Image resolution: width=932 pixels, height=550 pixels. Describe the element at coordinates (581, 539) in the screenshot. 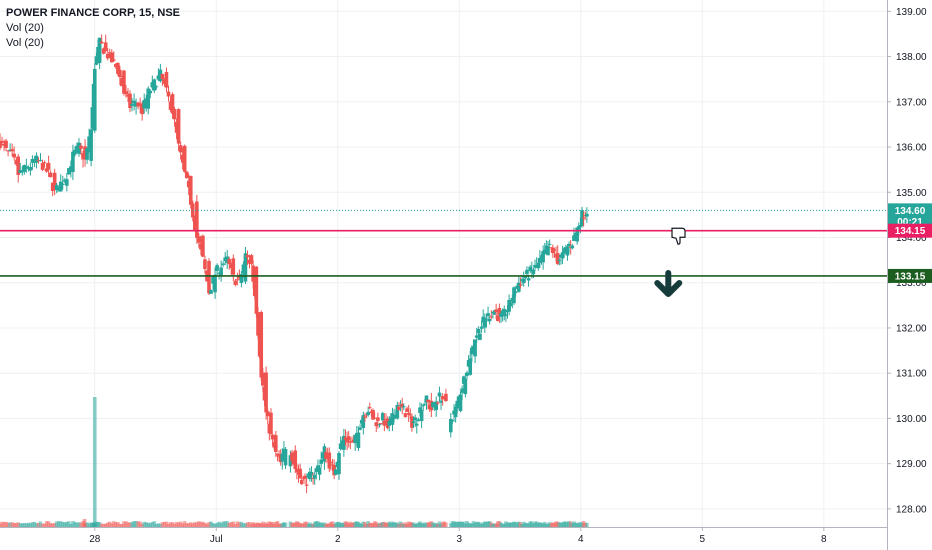

I see `x-tick-label: 4` at that location.